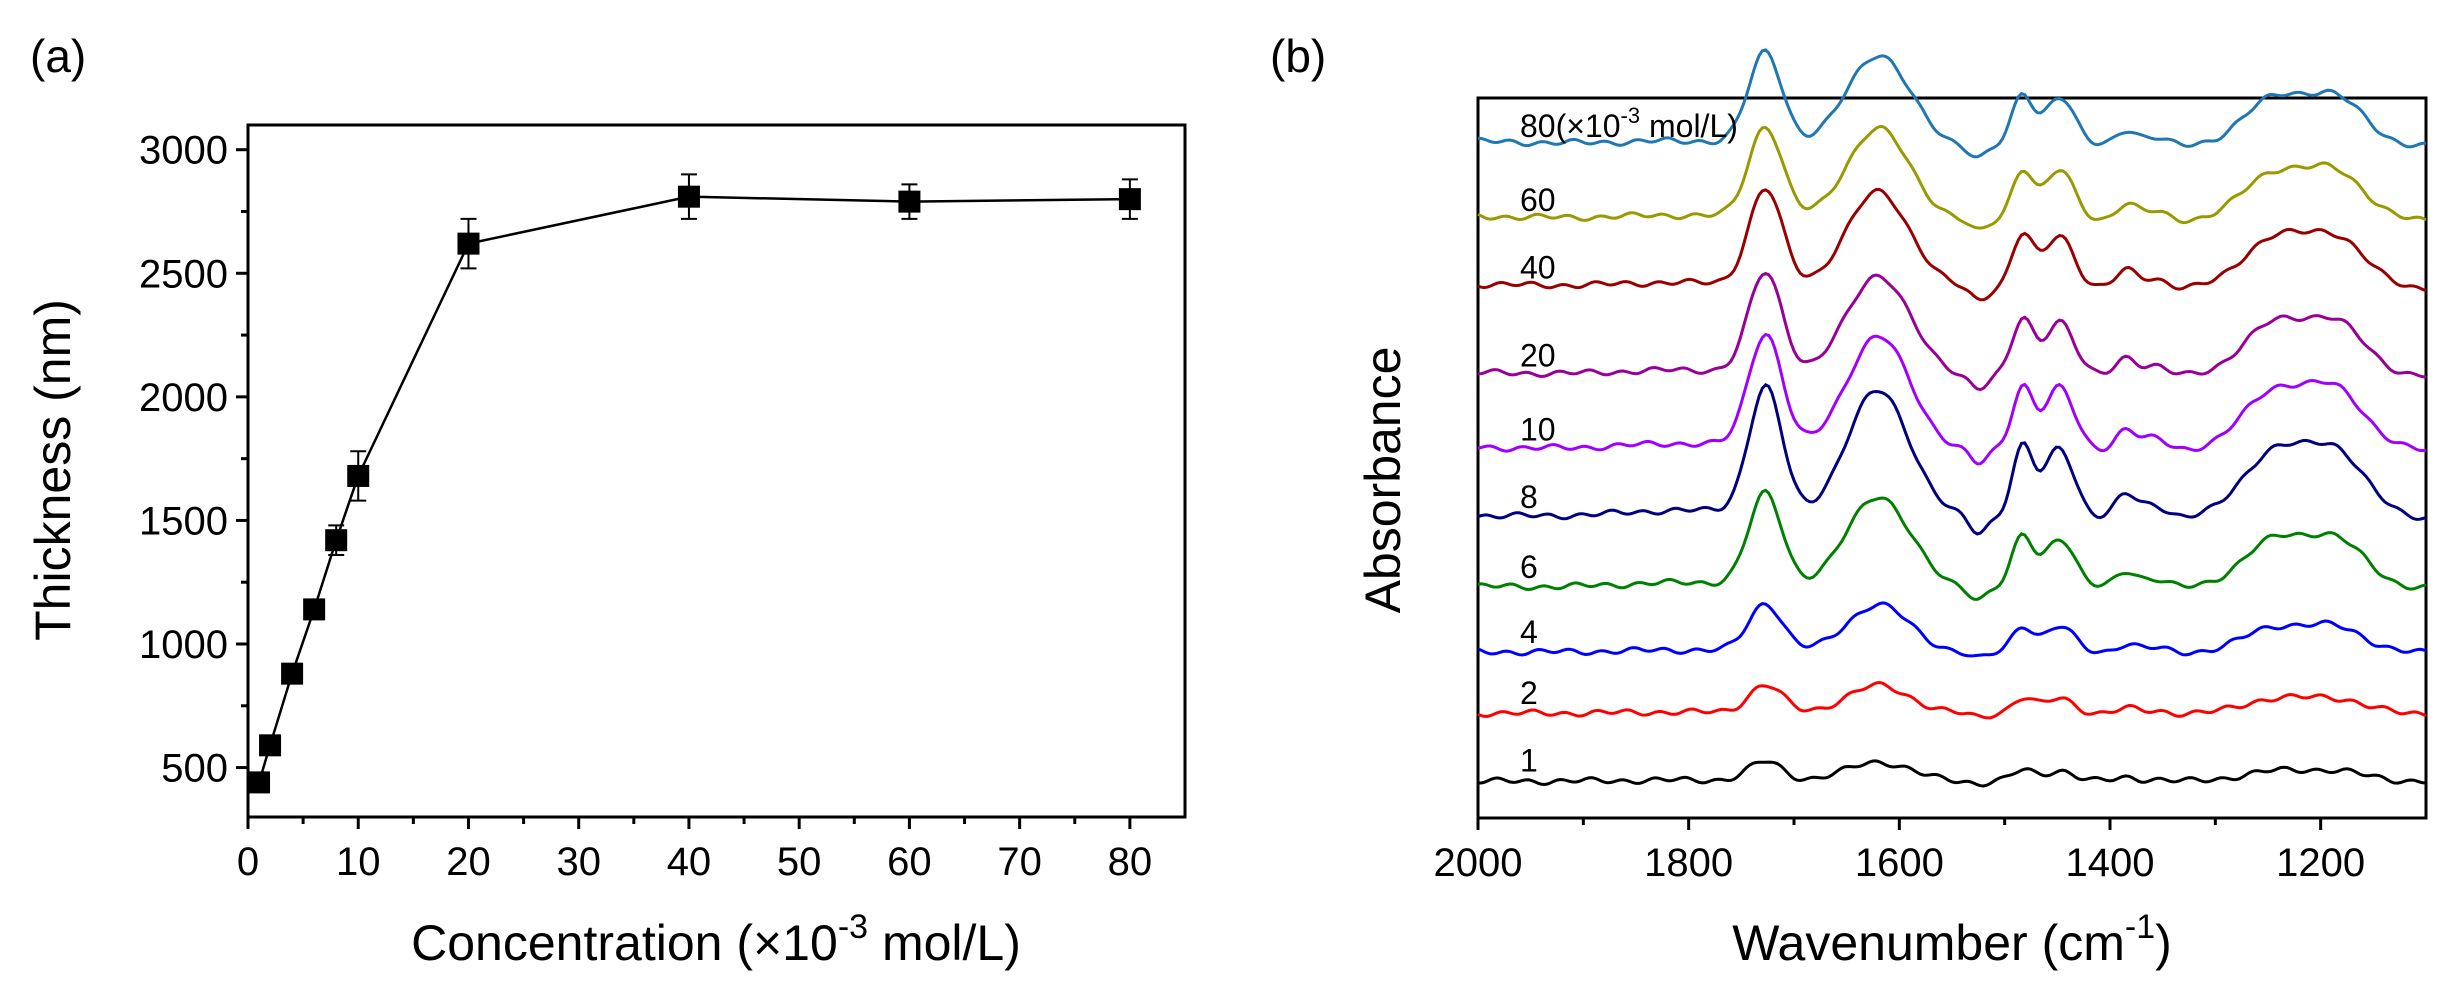 This screenshot has width=2439, height=991. What do you see at coordinates (194, 769) in the screenshot?
I see `a-ytick-label: 500` at bounding box center [194, 769].